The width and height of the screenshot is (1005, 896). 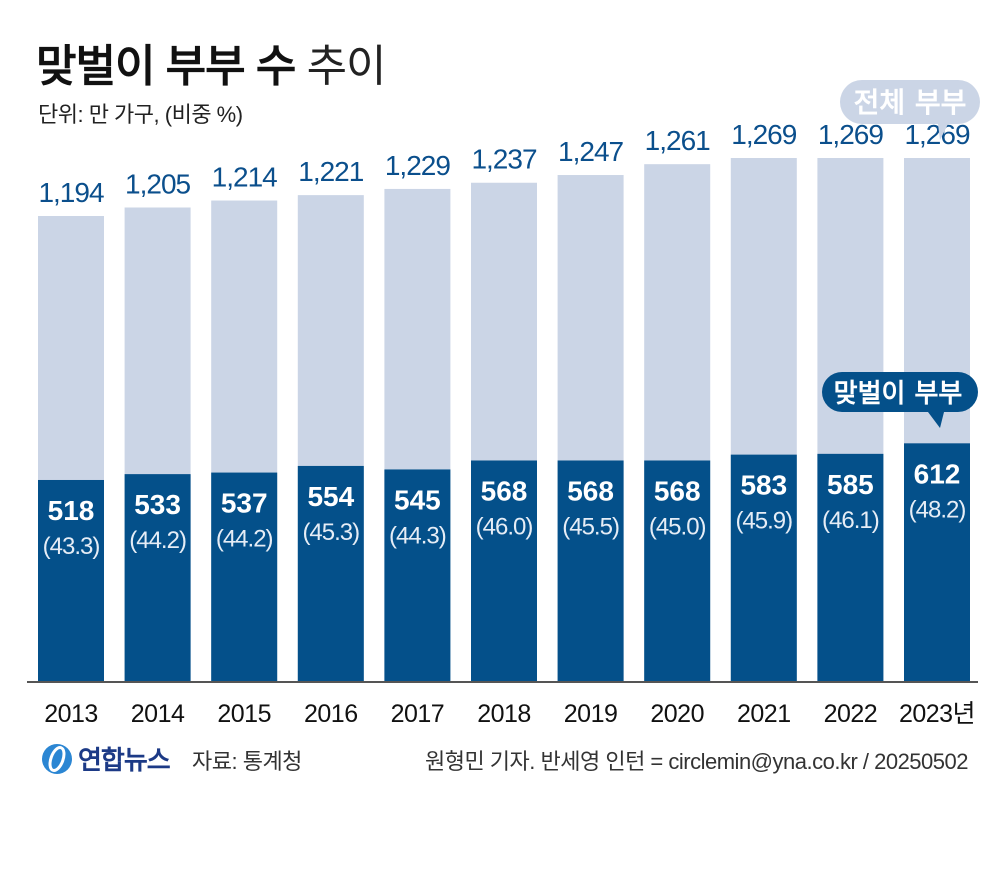 I want to click on dual-value-label: 554, so click(x=330, y=496).